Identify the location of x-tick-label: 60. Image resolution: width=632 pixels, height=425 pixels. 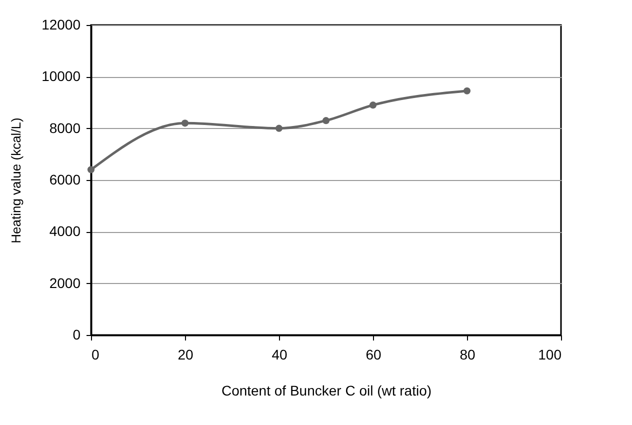
(374, 354).